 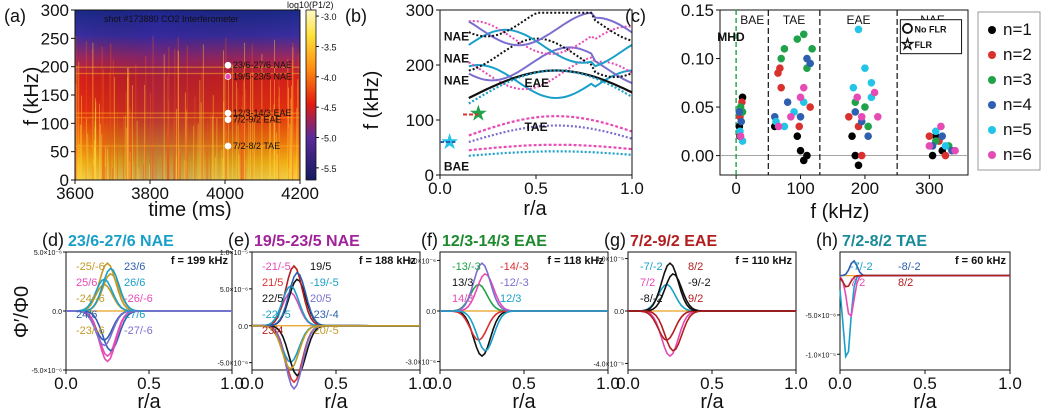 I want to click on mode-annotation: 7/2-8/2 TAE, so click(x=256, y=146).